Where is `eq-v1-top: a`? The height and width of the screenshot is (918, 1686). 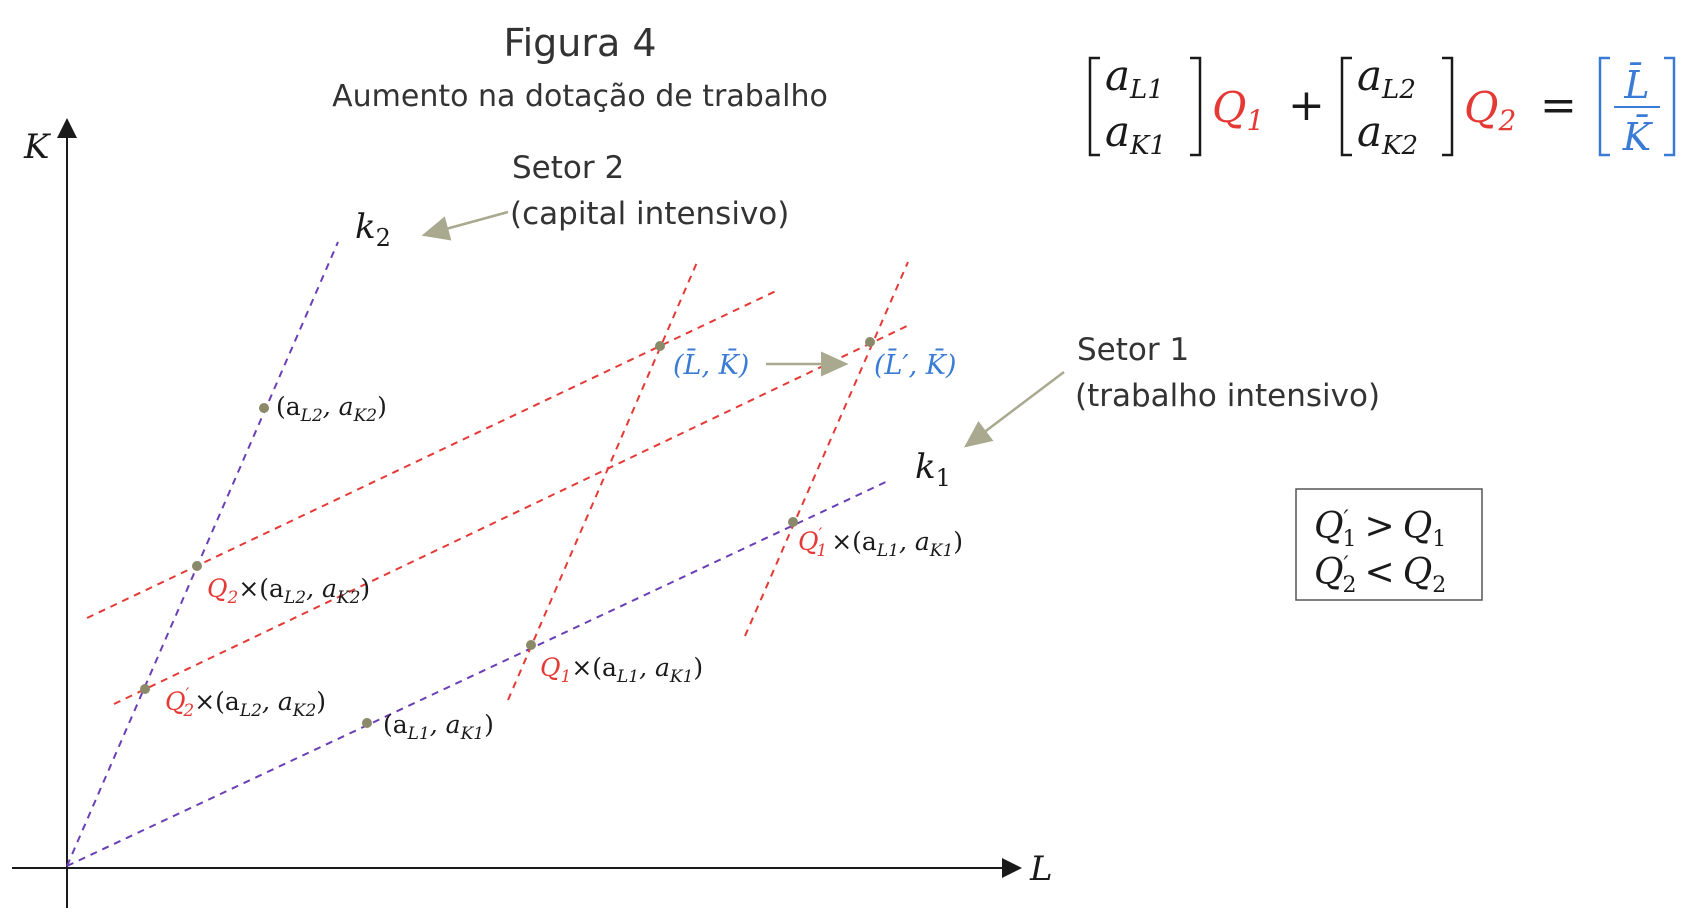
eq-v1-top: a is located at coordinates (1117, 75).